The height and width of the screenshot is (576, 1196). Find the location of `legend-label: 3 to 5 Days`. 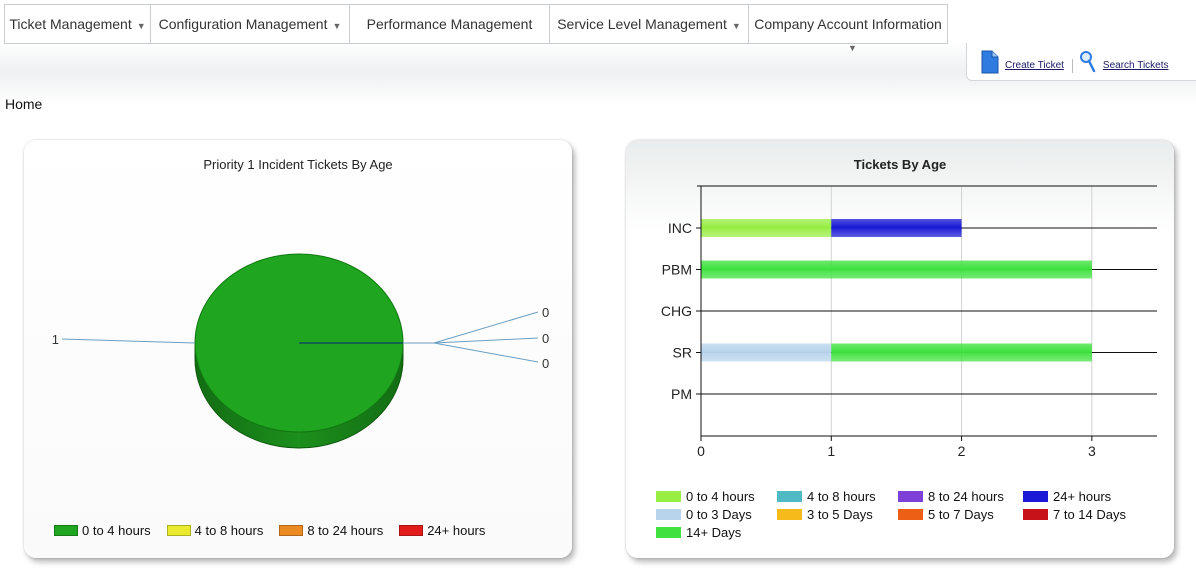

legend-label: 3 to 5 Days is located at coordinates (840, 514).